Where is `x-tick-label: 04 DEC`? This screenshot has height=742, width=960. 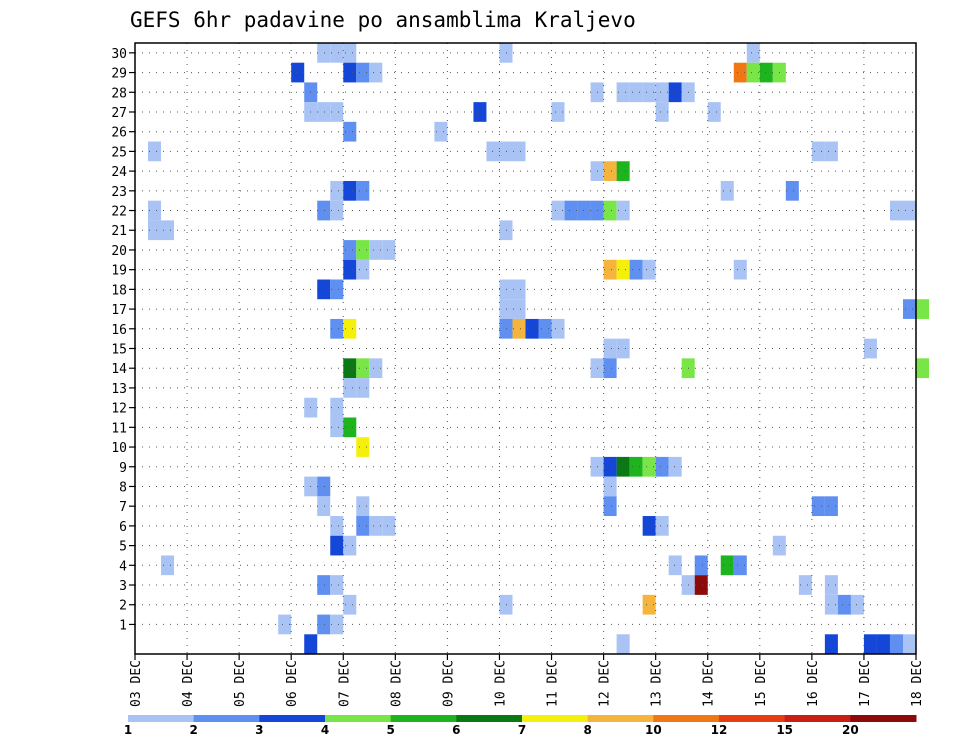
x-tick-label: 04 DEC is located at coordinates (188, 683).